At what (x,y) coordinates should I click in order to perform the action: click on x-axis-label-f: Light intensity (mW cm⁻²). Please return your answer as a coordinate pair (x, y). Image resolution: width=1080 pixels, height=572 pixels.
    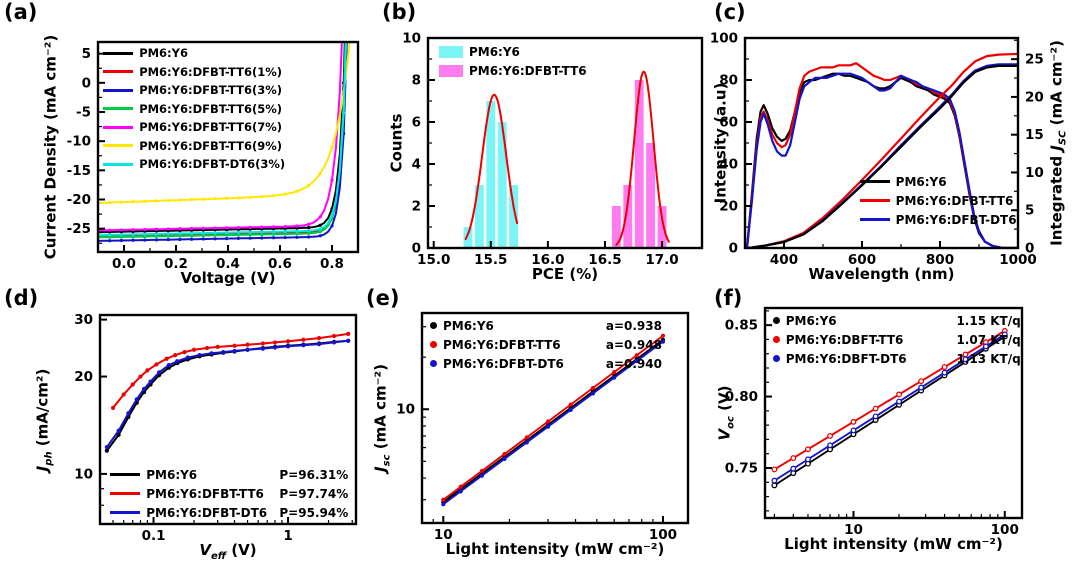
    Looking at the image, I should click on (893, 544).